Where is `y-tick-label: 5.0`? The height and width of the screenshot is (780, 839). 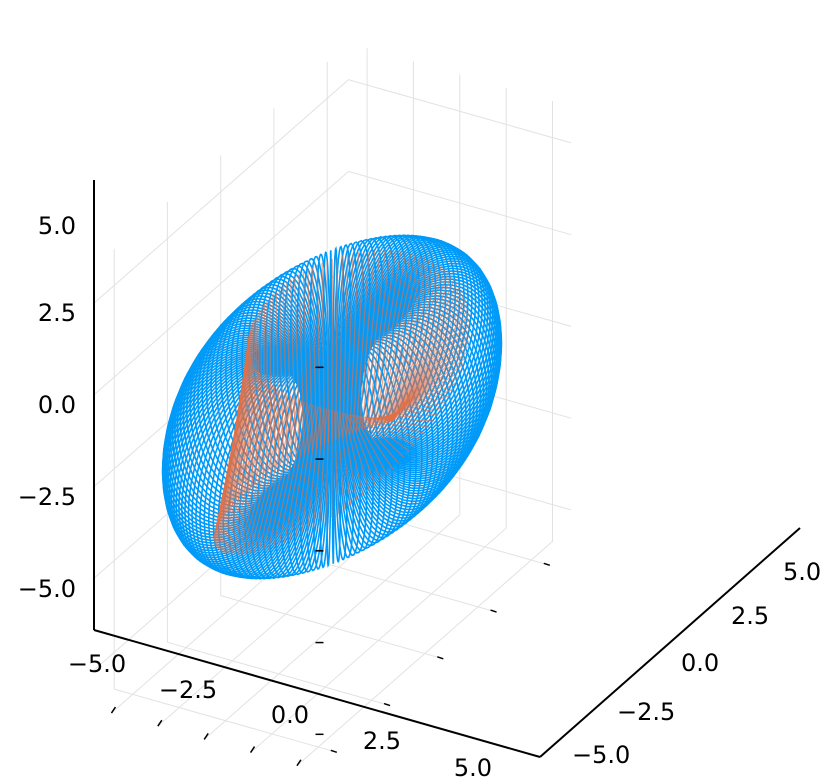 y-tick-label: 5.0 is located at coordinates (802, 572).